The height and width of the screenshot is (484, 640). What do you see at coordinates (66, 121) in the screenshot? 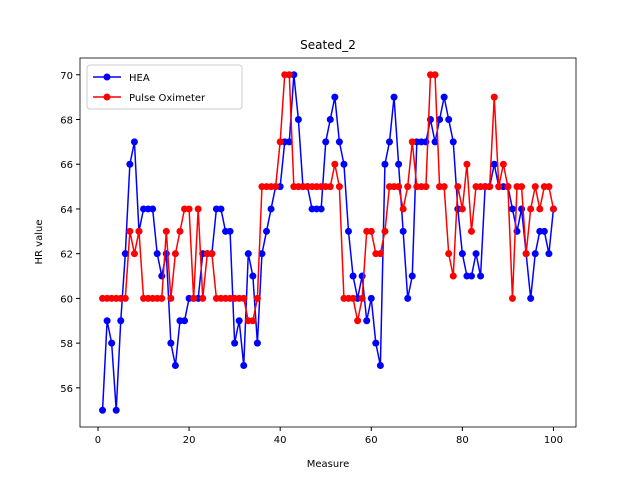
I see `y-tick-label: 68` at bounding box center [66, 121].